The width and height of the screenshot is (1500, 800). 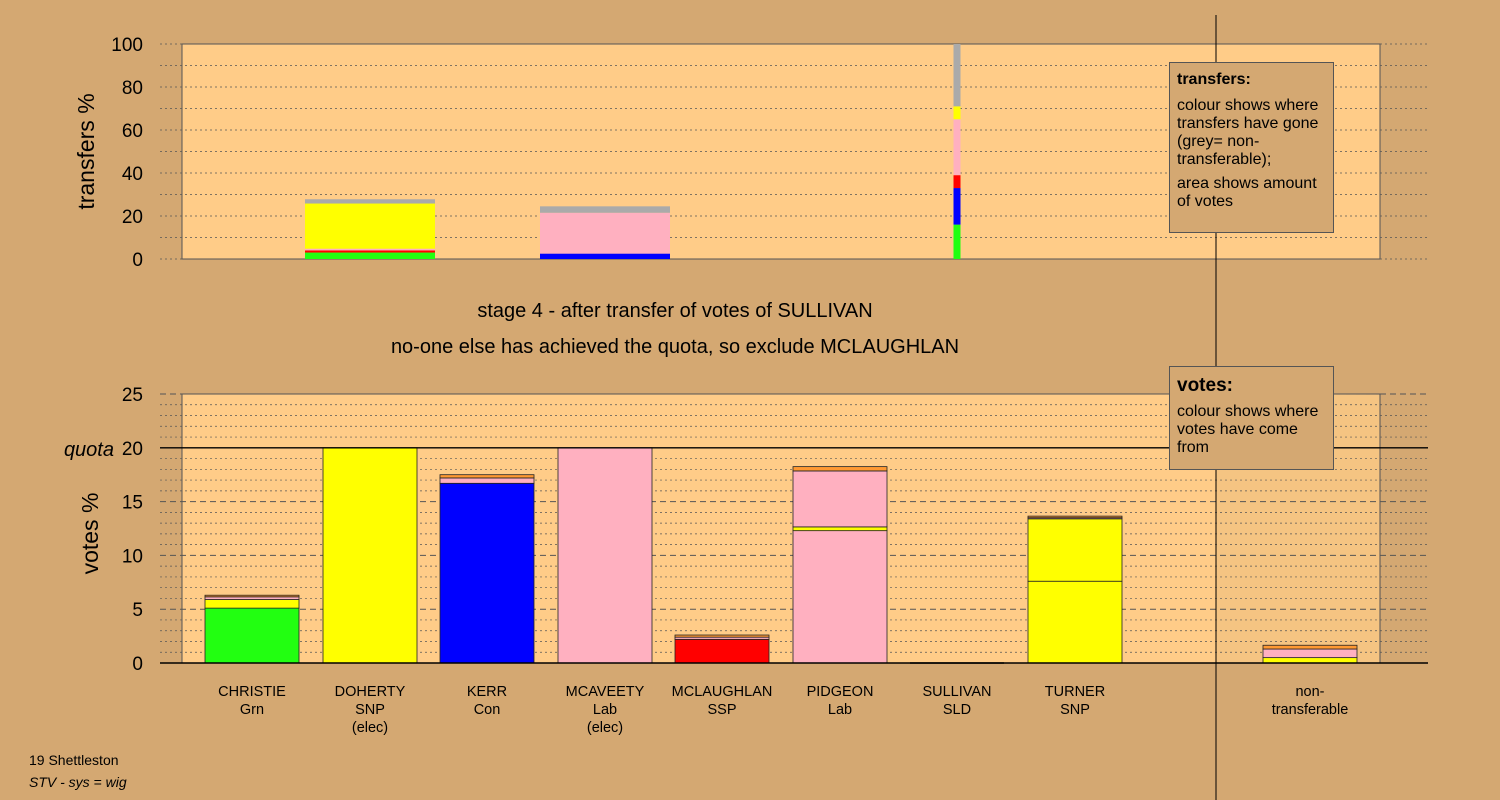 What do you see at coordinates (605, 728) in the screenshot?
I see `category-label-mcaveety: (elec)` at bounding box center [605, 728].